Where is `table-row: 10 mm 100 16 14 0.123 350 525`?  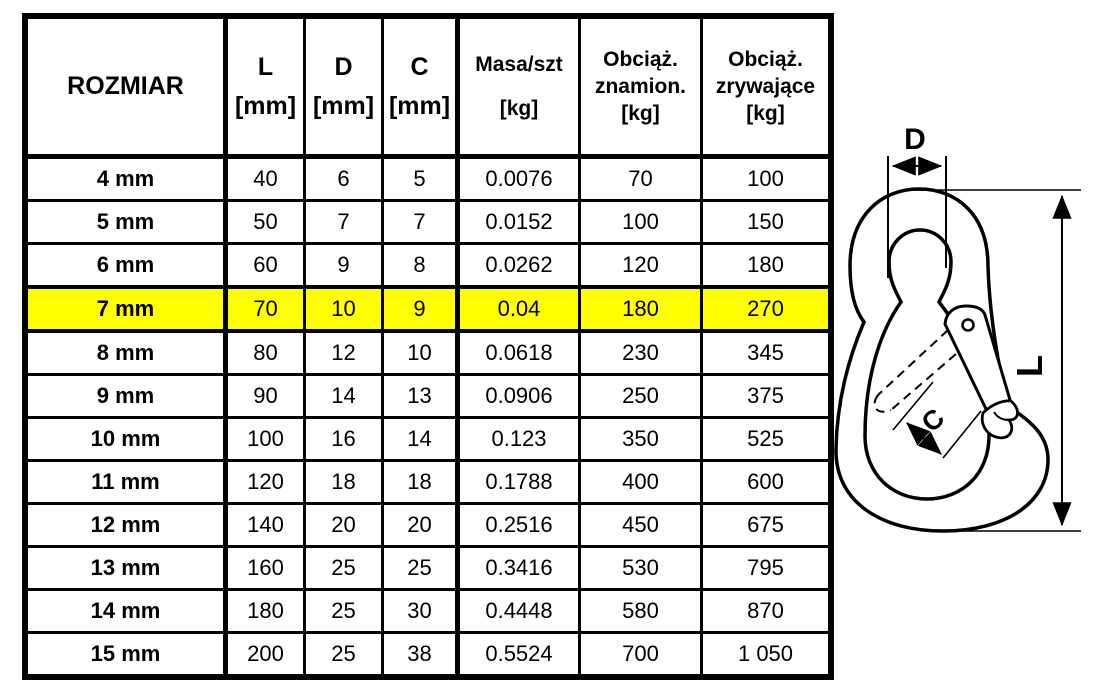
table-row: 10 mm 100 16 14 0.123 350 525 is located at coordinates (428, 439).